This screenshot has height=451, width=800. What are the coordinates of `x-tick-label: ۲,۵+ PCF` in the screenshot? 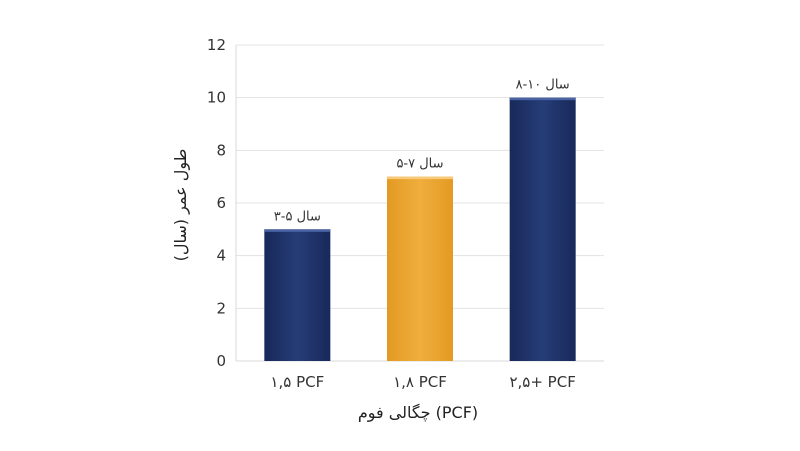 It's located at (542, 382).